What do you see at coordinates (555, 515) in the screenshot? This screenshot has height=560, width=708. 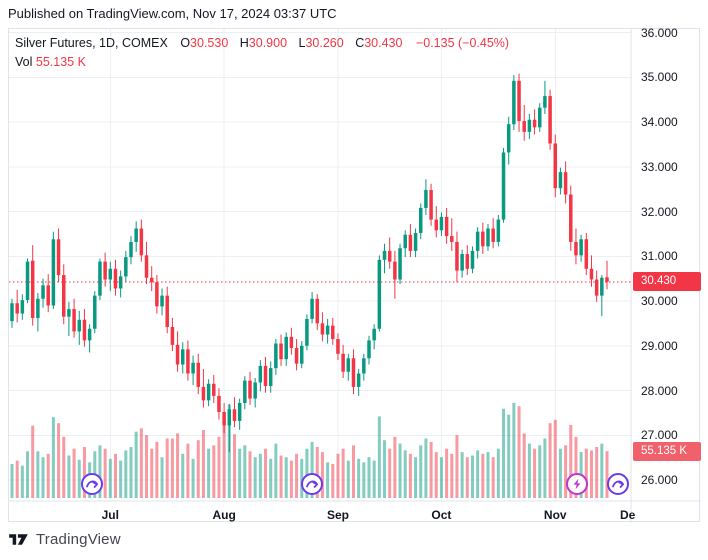 I see `month-label: Nov` at bounding box center [555, 515].